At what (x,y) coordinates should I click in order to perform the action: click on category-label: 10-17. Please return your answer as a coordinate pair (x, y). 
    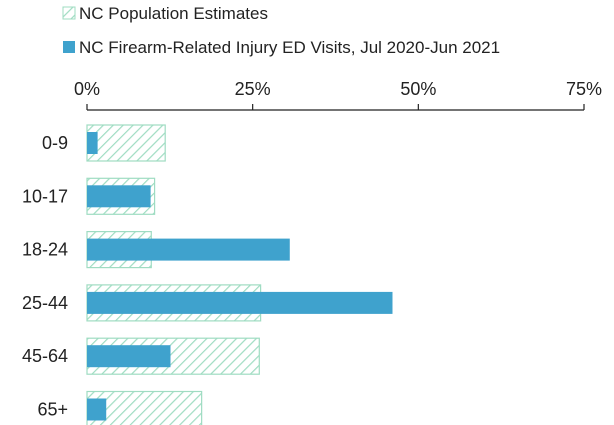
    Looking at the image, I should click on (45, 196).